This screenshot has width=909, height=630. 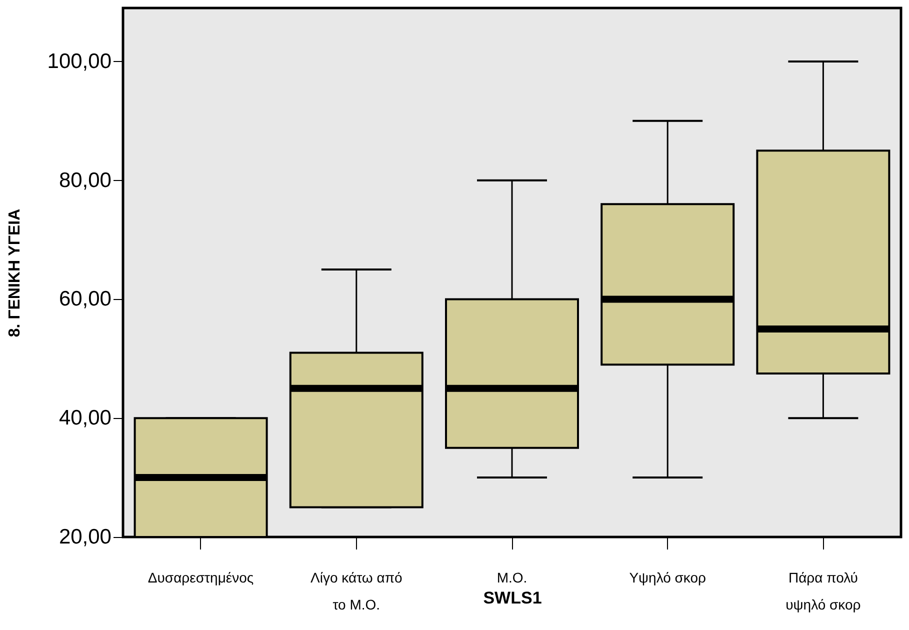 What do you see at coordinates (85, 418) in the screenshot?
I see `y-tick-label: 40,00` at bounding box center [85, 418].